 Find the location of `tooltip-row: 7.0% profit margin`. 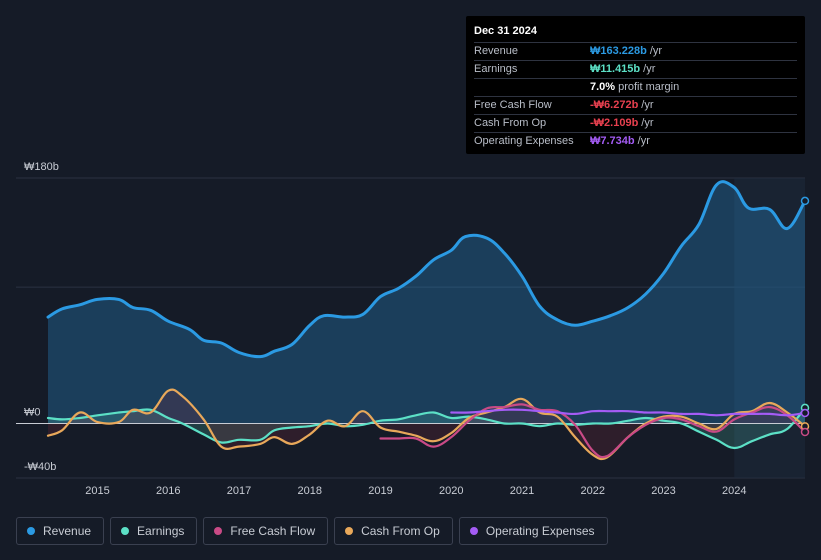

tooltip-row: 7.0% profit margin is located at coordinates (635, 88).